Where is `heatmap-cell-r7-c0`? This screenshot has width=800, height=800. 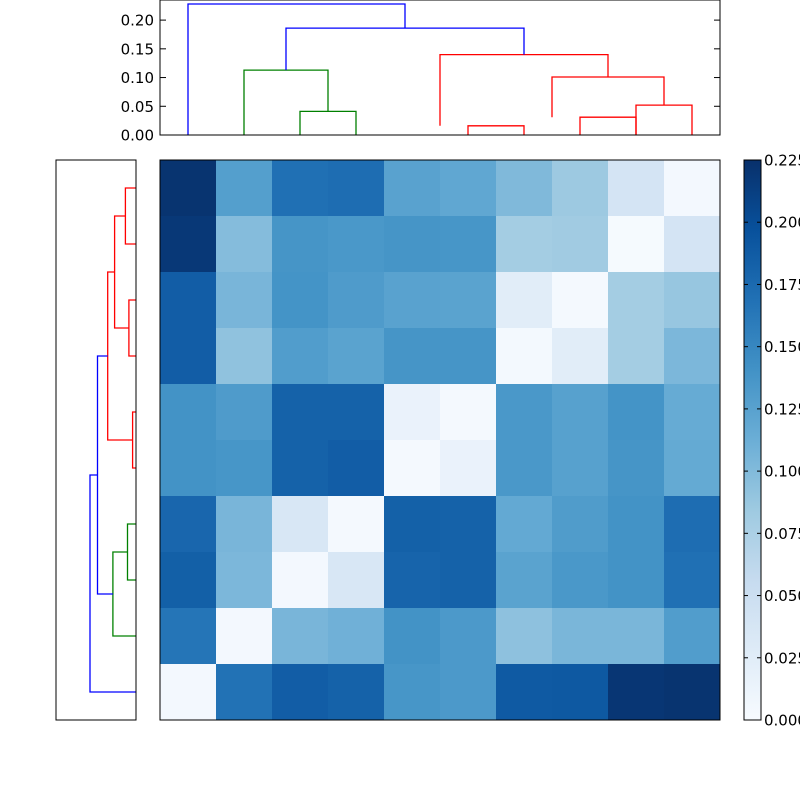 heatmap-cell-r7-c0 is located at coordinates (188, 580).